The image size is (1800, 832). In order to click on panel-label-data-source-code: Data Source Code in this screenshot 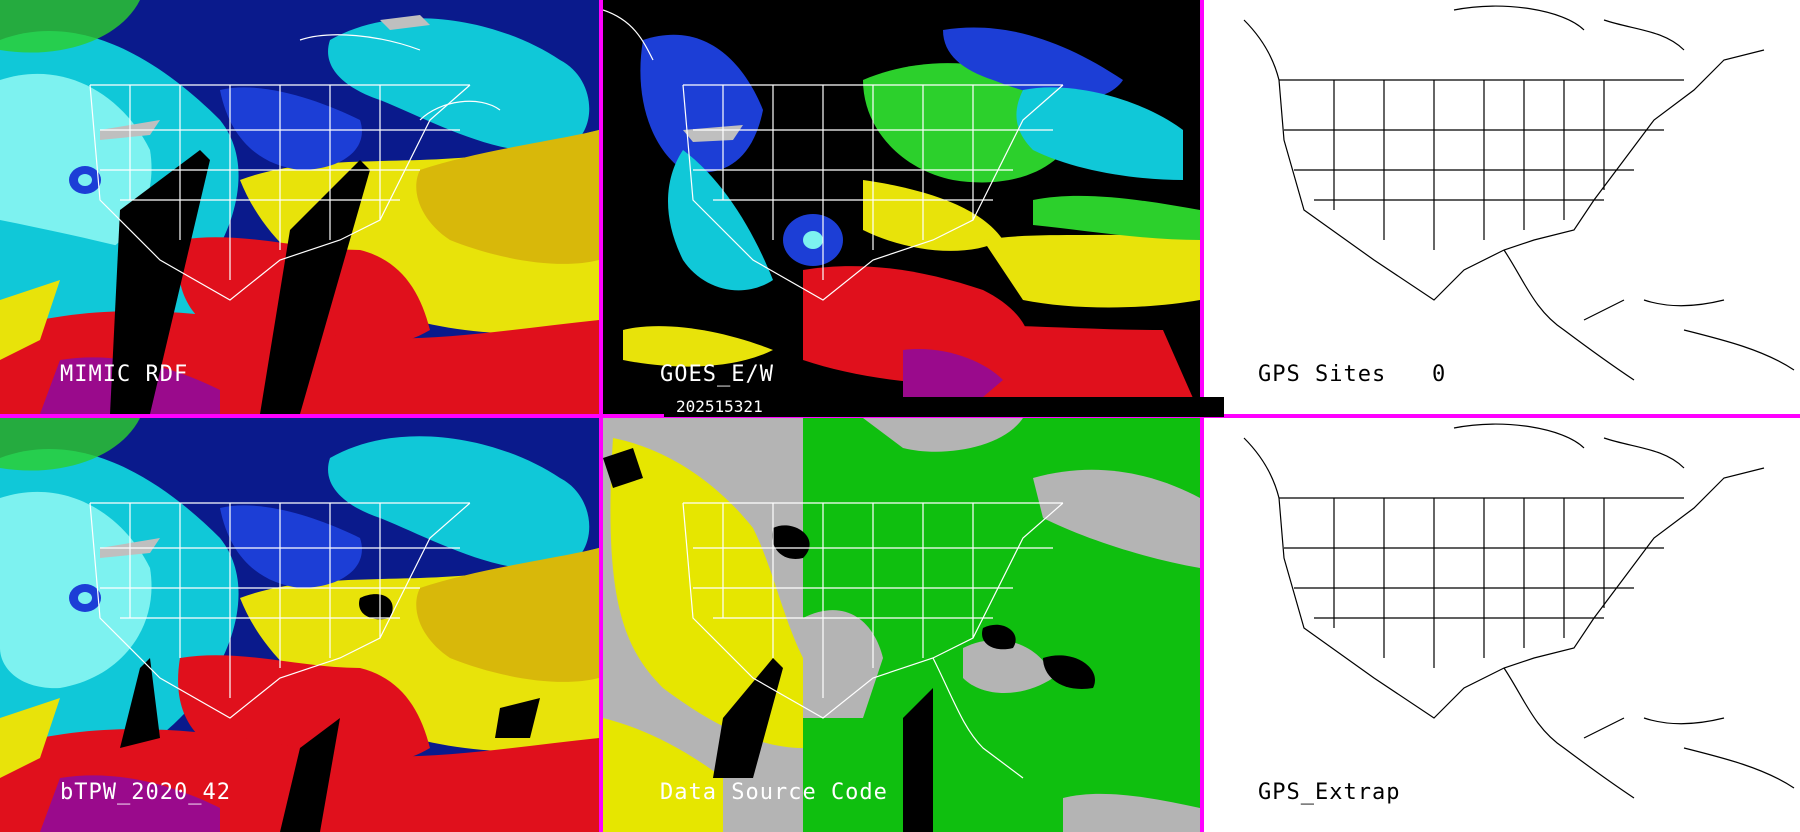, I will do `click(774, 792)`.